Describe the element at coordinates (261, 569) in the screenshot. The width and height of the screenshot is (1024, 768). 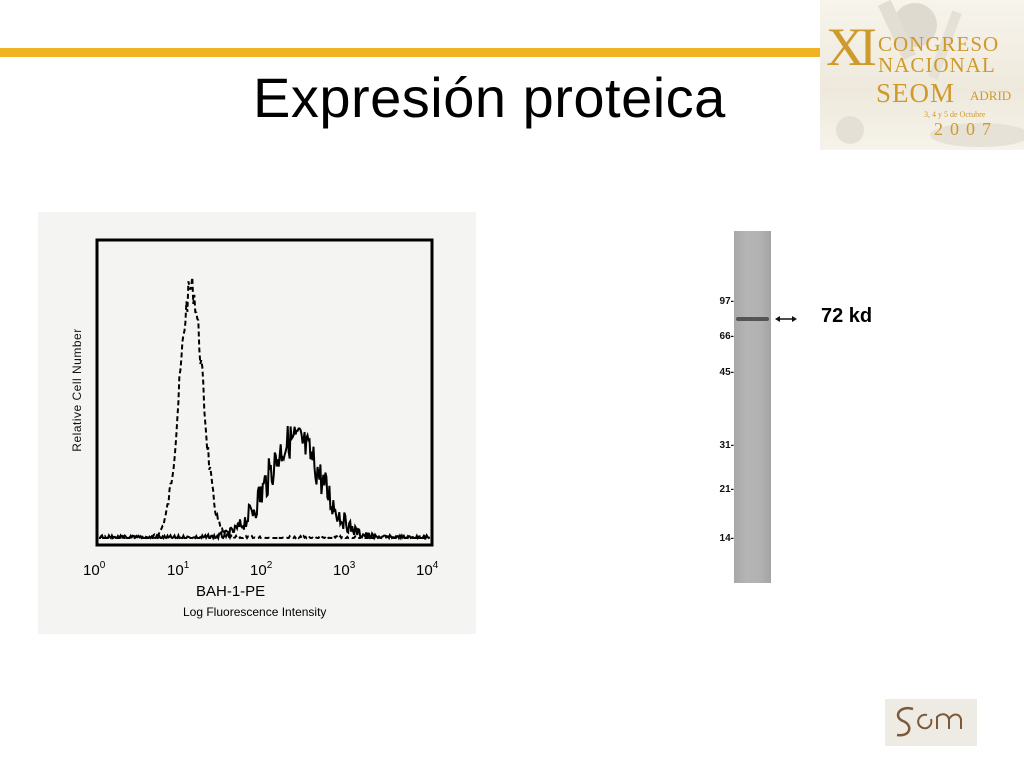
I see `x-tick-label: 10²` at that location.